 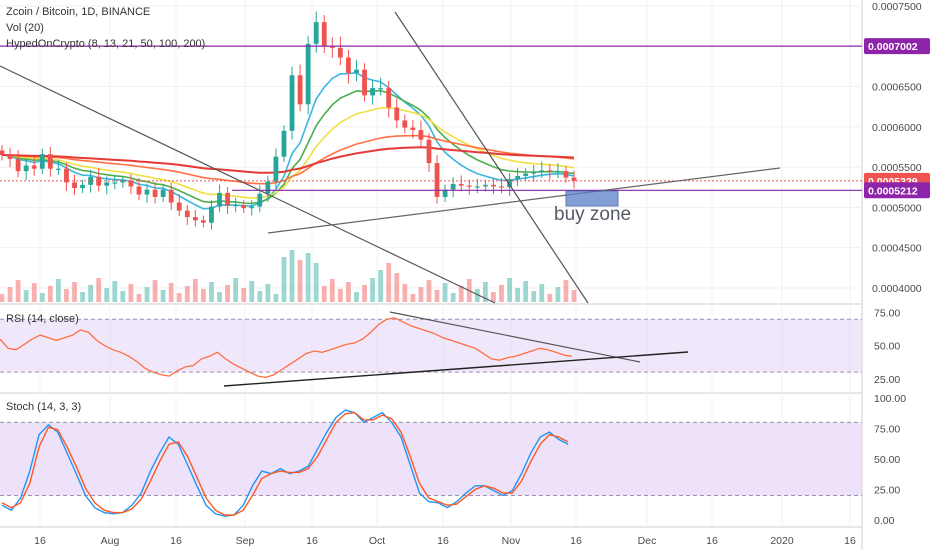 What do you see at coordinates (890, 399) in the screenshot?
I see `stoch-axis-tick: 100.00` at bounding box center [890, 399].